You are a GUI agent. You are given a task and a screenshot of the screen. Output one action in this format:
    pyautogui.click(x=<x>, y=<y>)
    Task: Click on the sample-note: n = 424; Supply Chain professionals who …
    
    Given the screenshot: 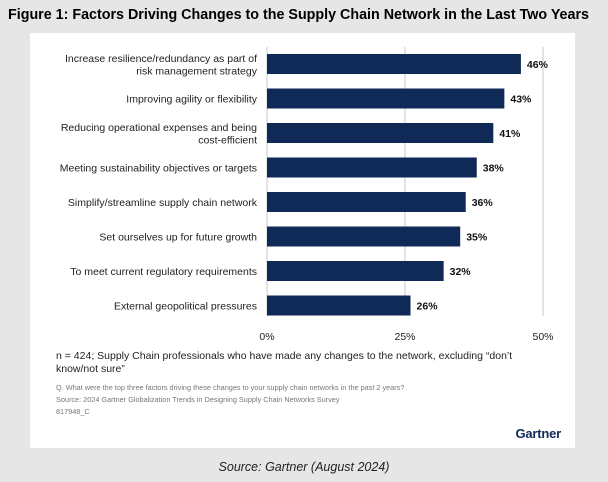 What is the action you would take?
    pyautogui.click(x=284, y=362)
    